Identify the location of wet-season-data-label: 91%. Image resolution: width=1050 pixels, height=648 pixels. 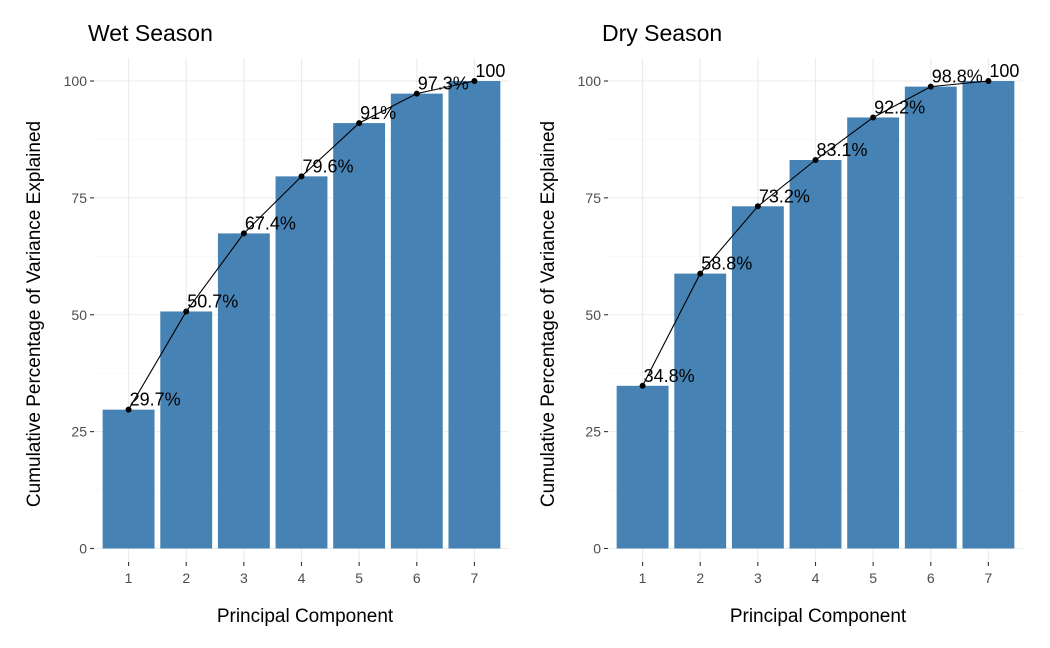
(378, 113).